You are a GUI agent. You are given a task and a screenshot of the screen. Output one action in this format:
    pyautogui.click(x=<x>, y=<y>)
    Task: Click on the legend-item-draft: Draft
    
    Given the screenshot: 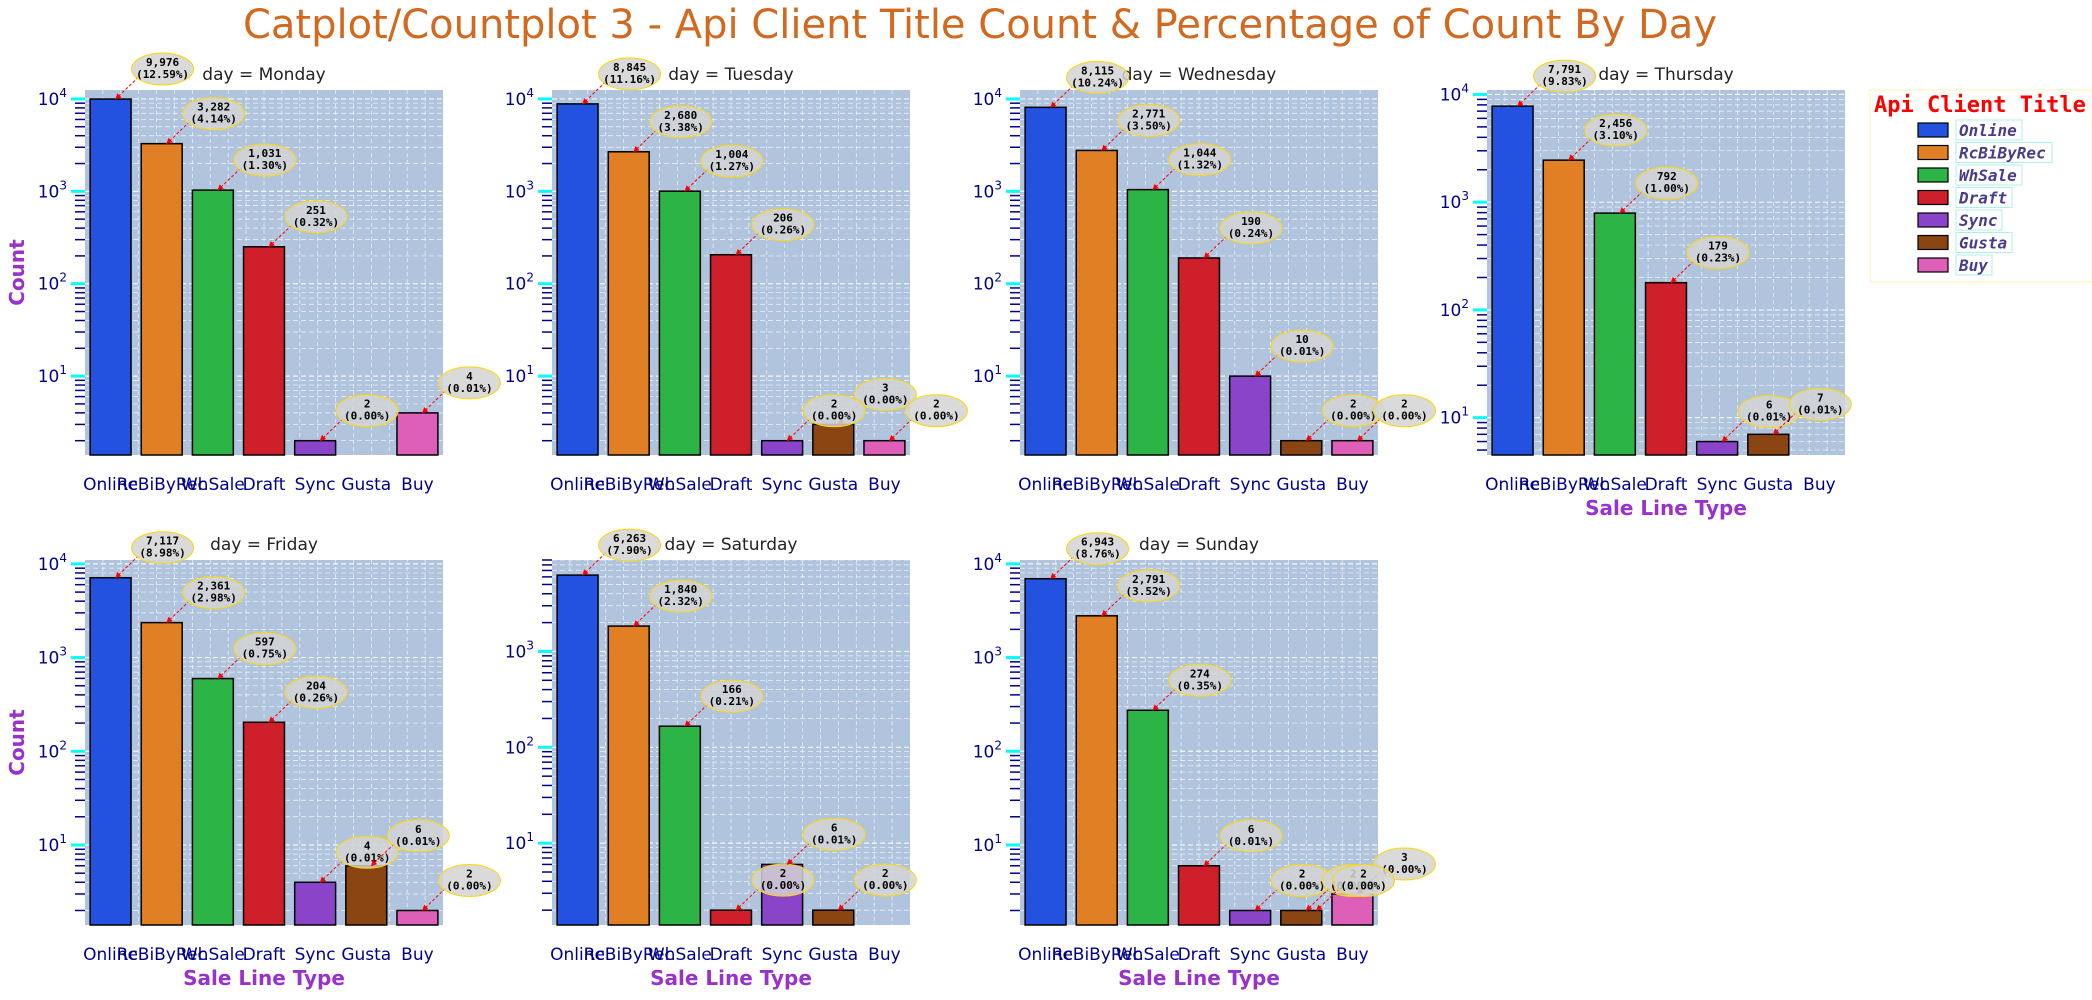 What is the action you would take?
    pyautogui.click(x=1983, y=198)
    